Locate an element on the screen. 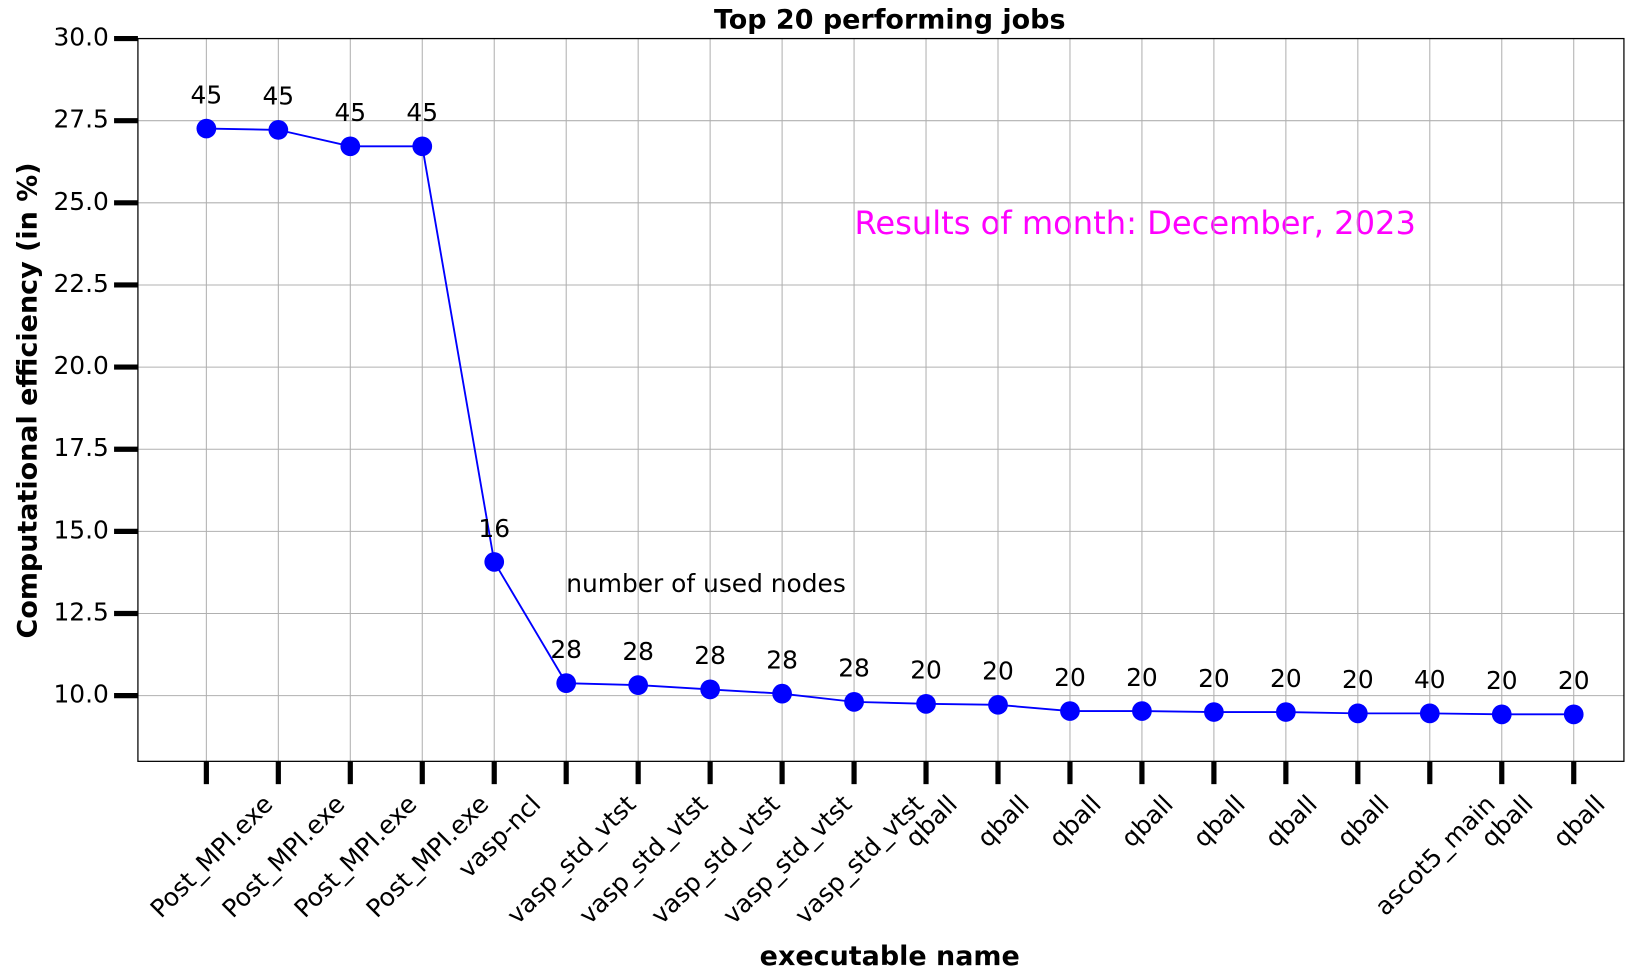 This screenshot has height=971, width=1626. chart-title: Top 20 performing jobs is located at coordinates (890, 19).